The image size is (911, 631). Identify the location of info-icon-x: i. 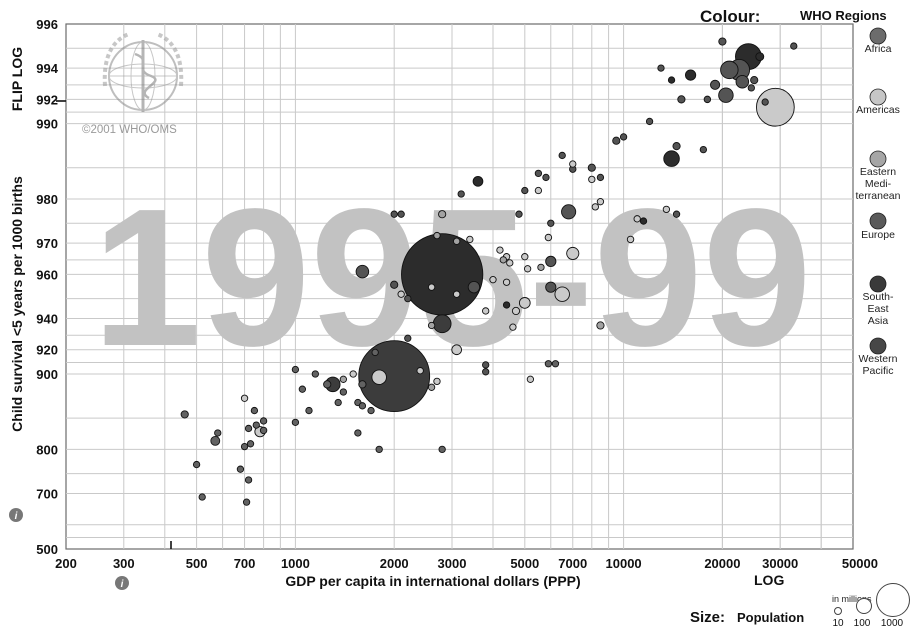
(122, 583).